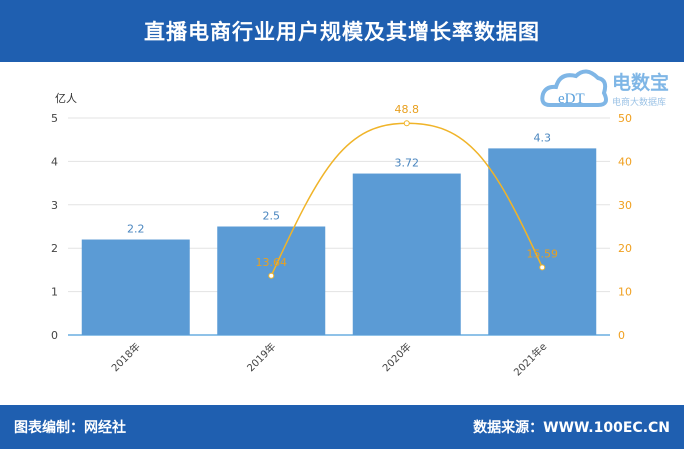  I want to click on chart-title: 直播电商行业用户规模及其增长率数据图, so click(342, 31).